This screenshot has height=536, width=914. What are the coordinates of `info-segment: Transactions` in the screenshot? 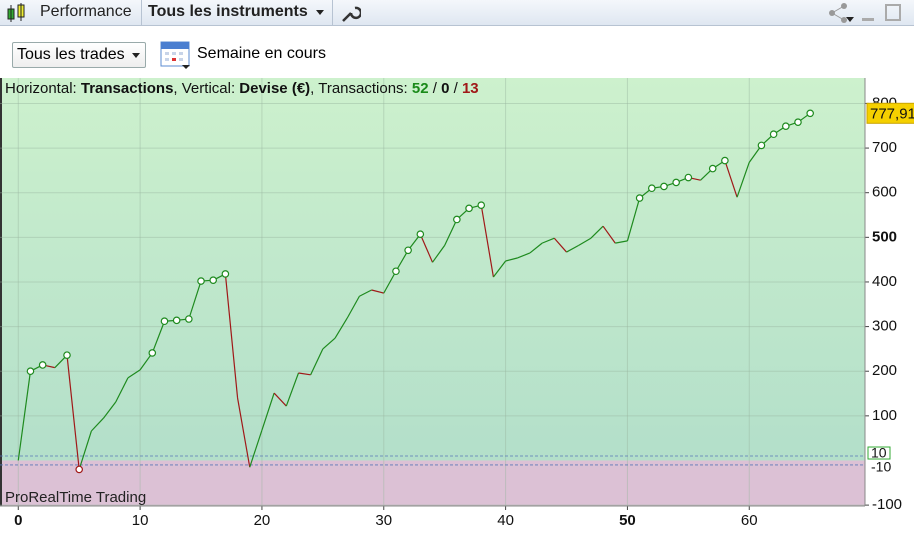 It's located at (127, 88).